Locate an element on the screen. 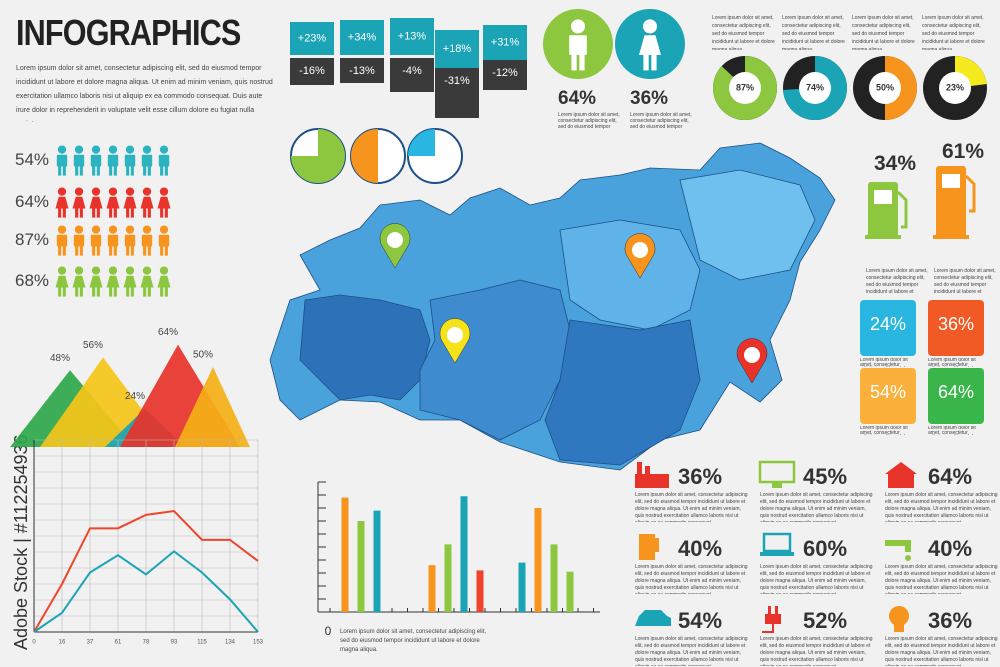  pin-dot is located at coordinates (455, 335).